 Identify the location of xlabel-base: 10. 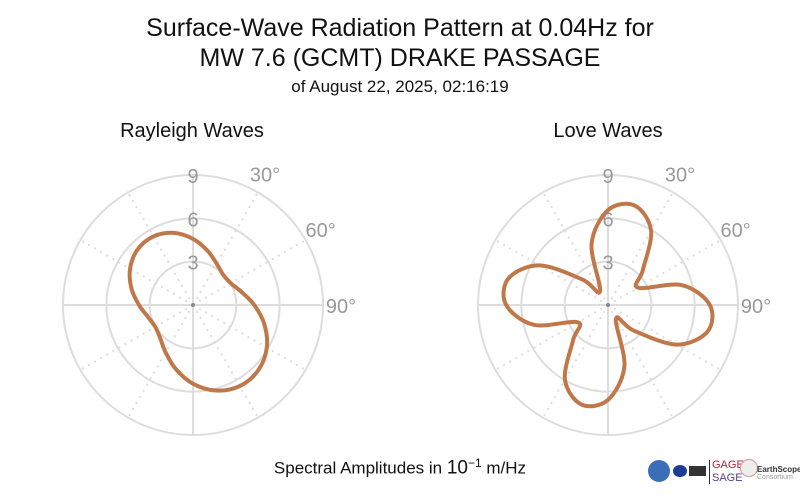
(457, 468).